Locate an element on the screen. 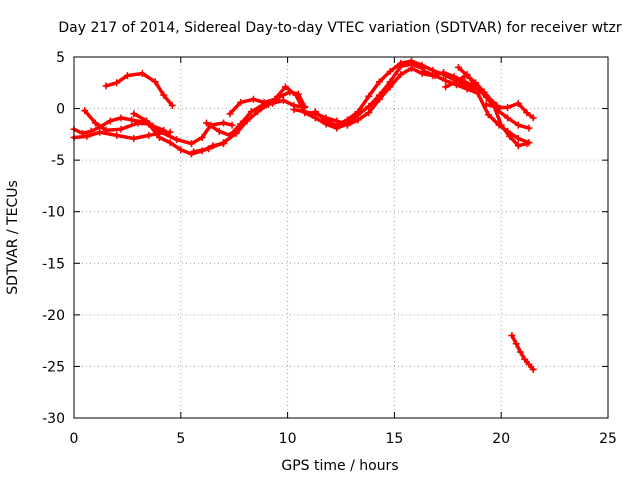  y-tick-label: -25 is located at coordinates (53, 367).